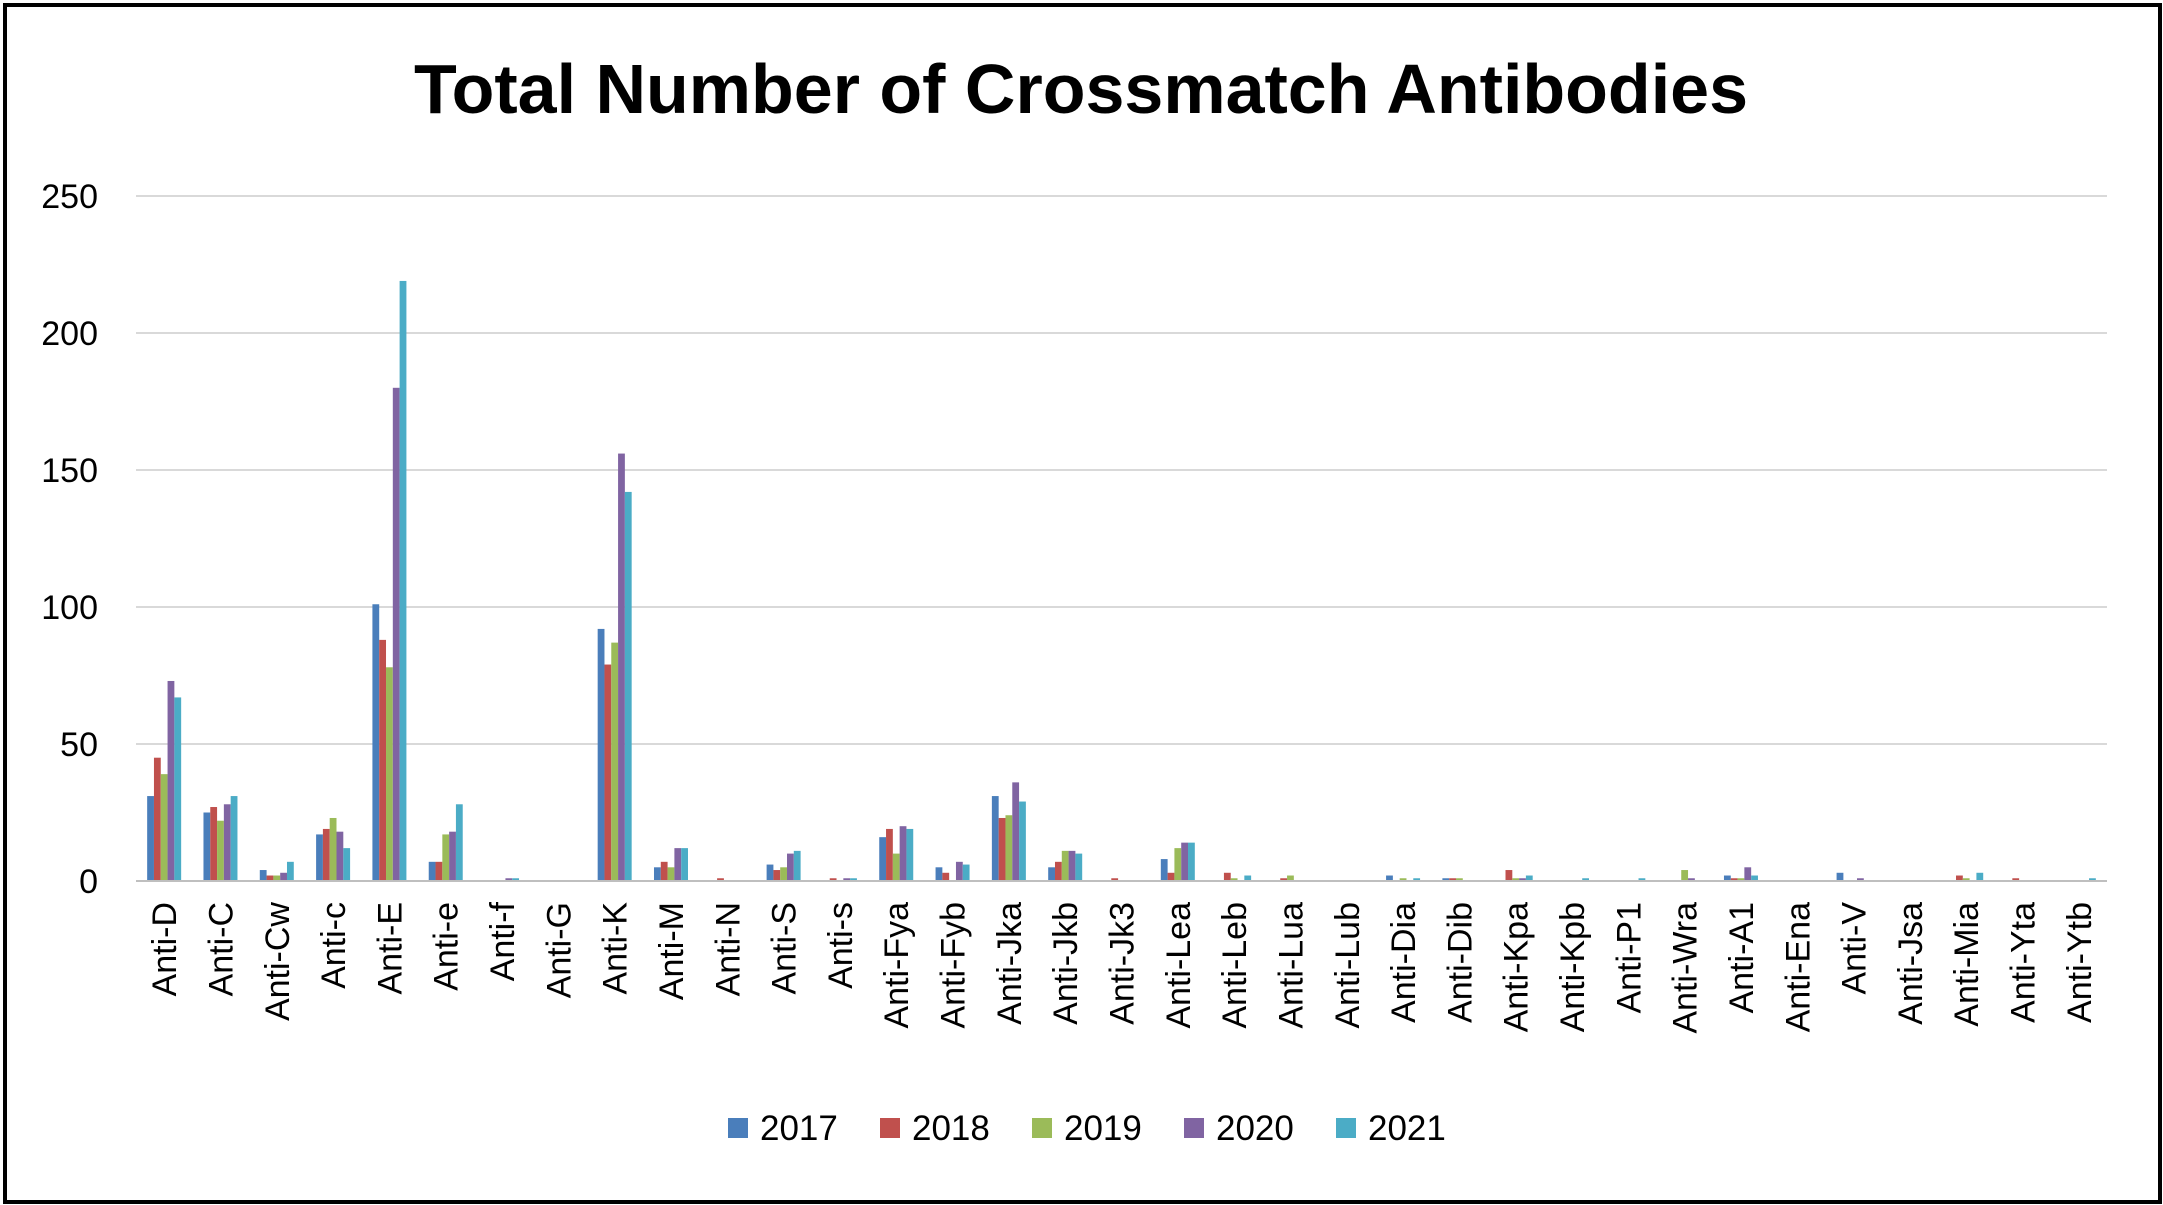 This screenshot has height=1205, width=2163. I want to click on x-tick-label: Anti-Leb, so click(1235, 965).